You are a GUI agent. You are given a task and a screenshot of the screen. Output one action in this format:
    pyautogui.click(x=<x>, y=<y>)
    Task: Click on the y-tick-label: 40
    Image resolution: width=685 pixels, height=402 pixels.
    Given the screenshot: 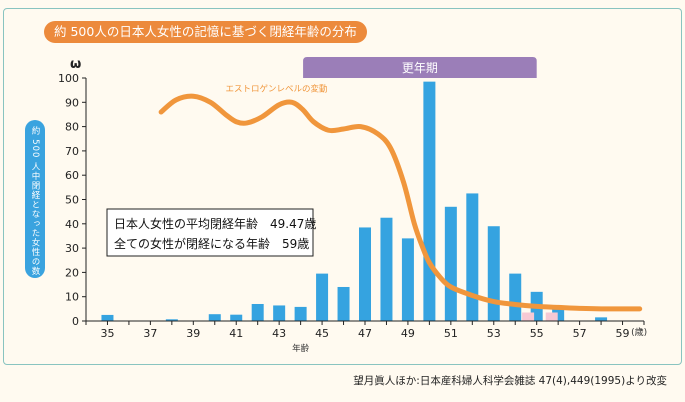 What is the action you would take?
    pyautogui.click(x=72, y=224)
    